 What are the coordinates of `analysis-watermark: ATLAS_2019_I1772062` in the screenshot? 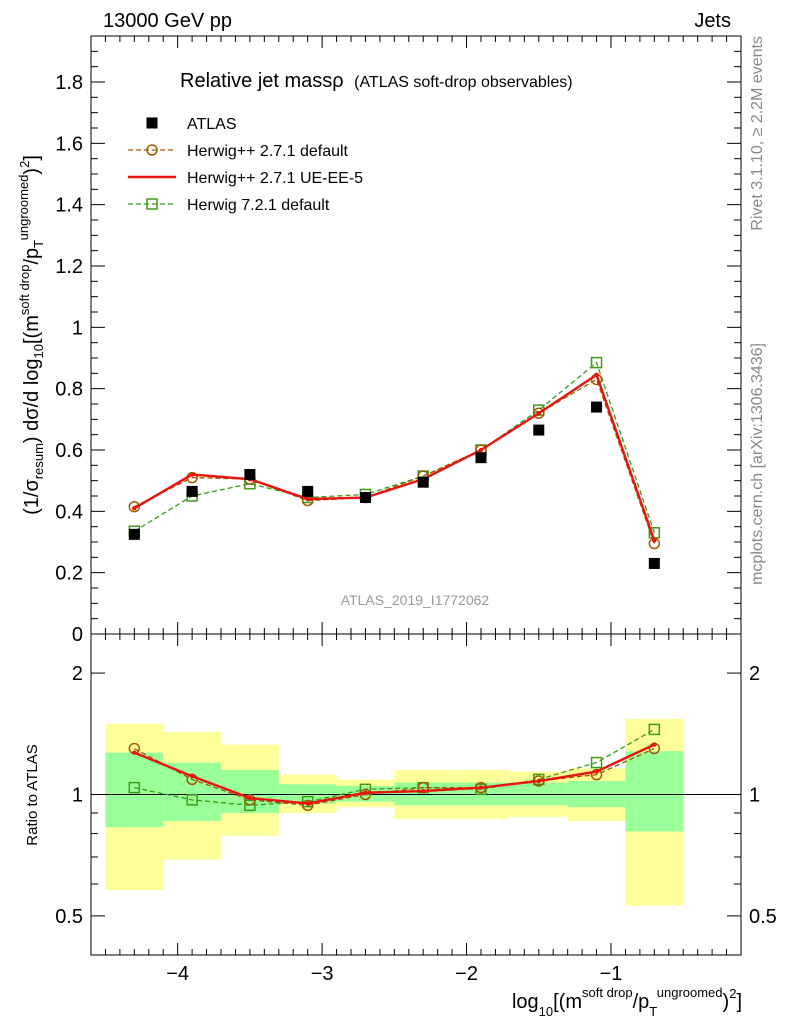 It's located at (415, 600).